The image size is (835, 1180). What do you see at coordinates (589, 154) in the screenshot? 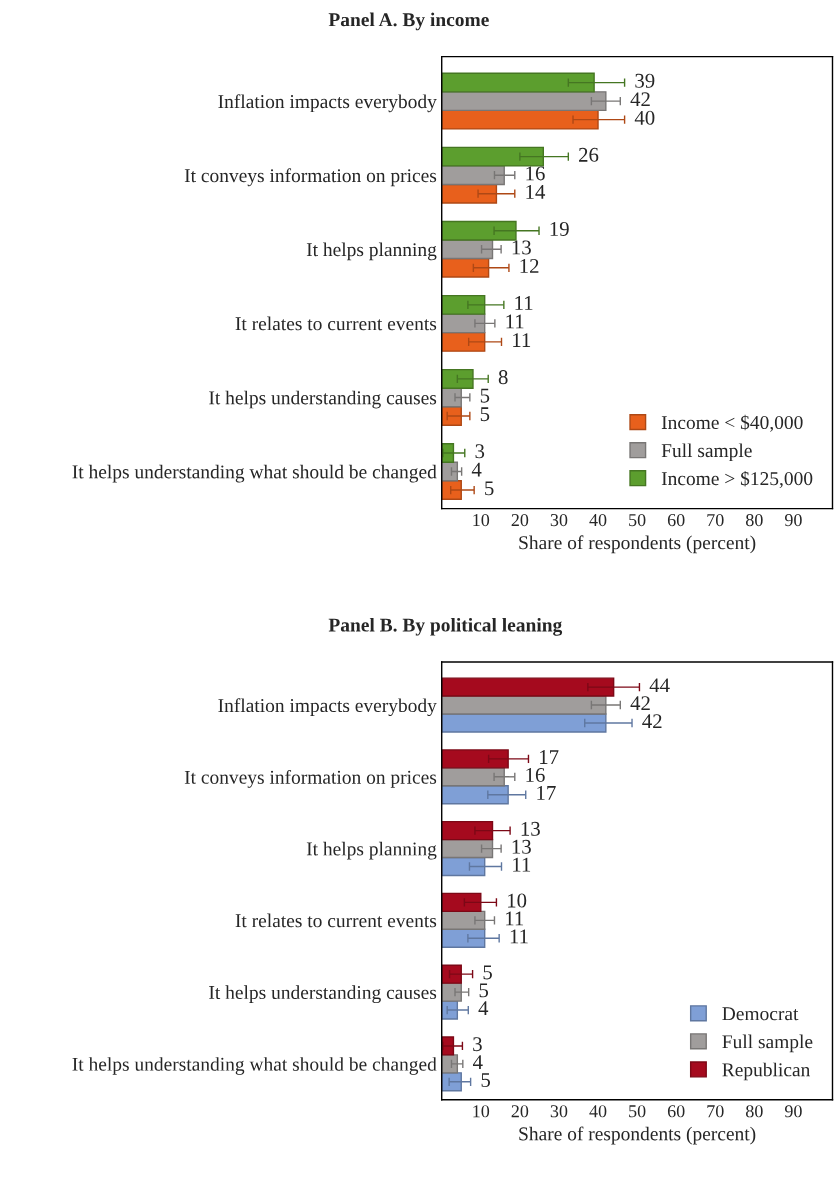
I see `data-label: 26` at bounding box center [589, 154].